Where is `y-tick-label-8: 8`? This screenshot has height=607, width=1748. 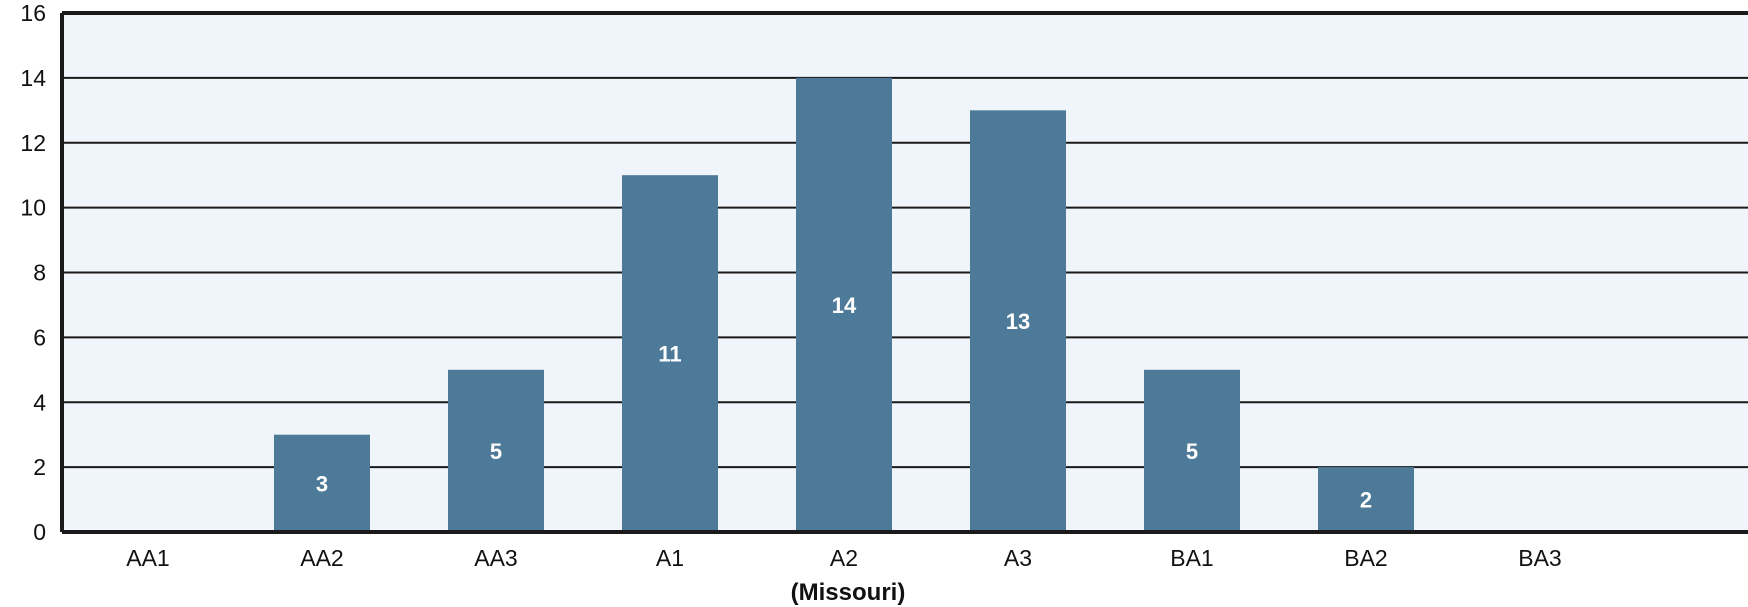 y-tick-label-8: 8 is located at coordinates (39, 273).